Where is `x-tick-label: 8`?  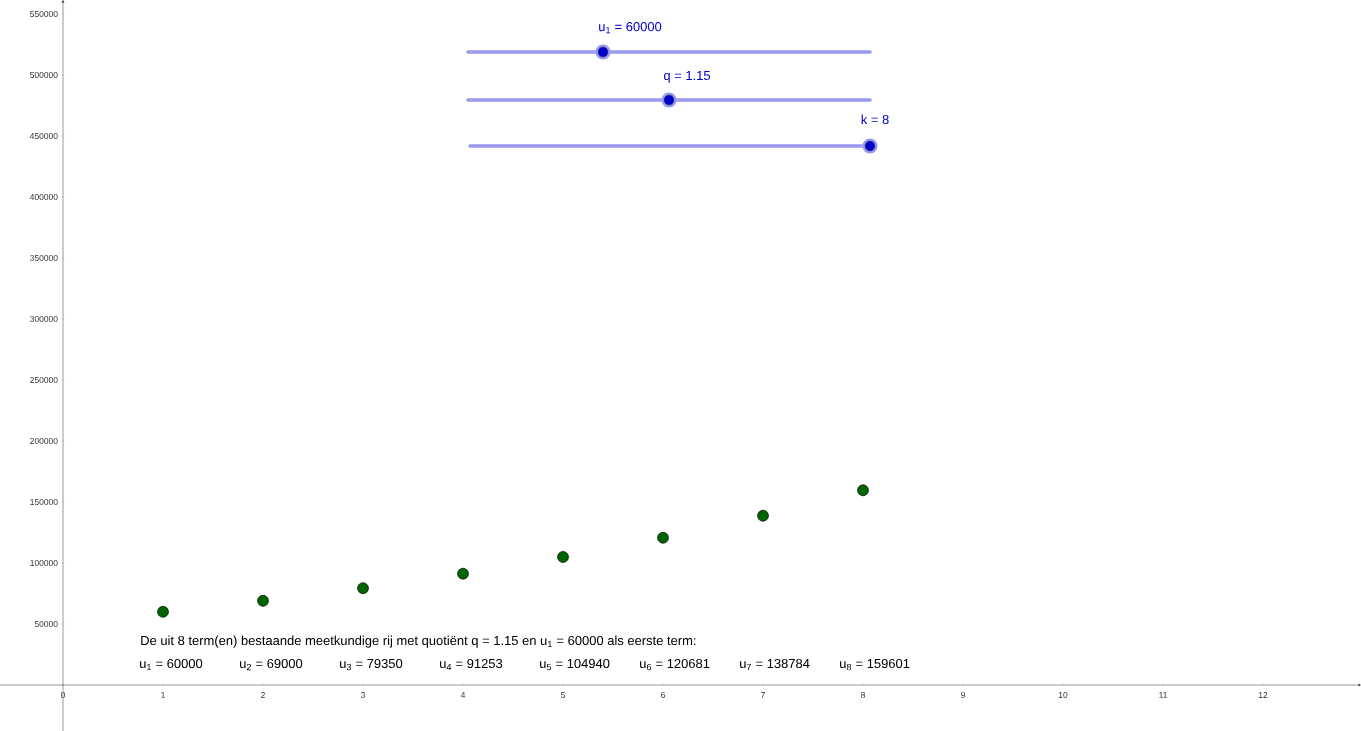 x-tick-label: 8 is located at coordinates (863, 695).